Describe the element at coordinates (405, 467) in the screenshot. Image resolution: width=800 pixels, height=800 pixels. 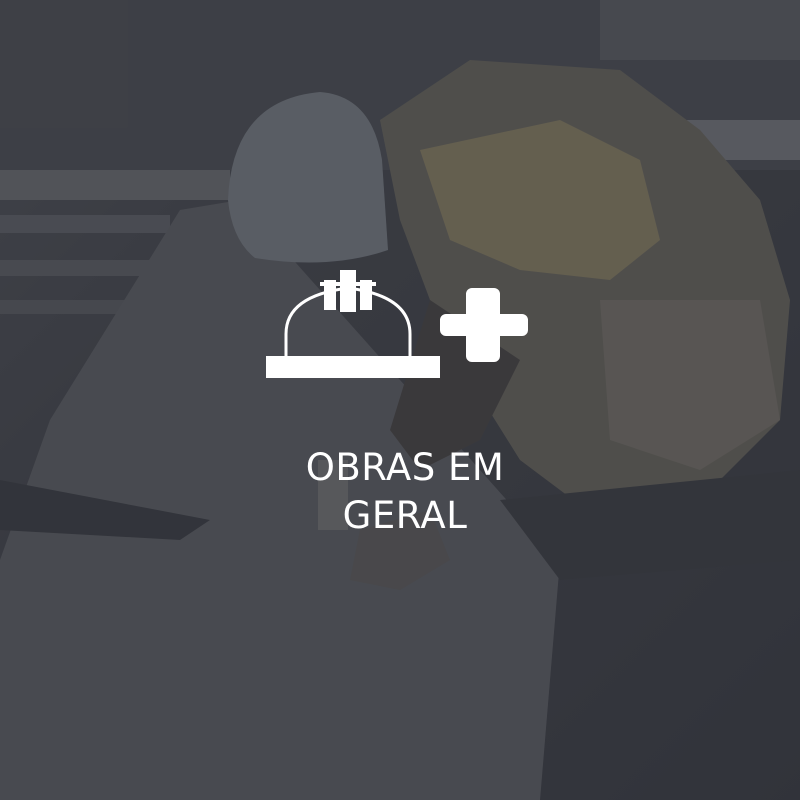
I see `card-title-line1: OBRAS EM` at that location.